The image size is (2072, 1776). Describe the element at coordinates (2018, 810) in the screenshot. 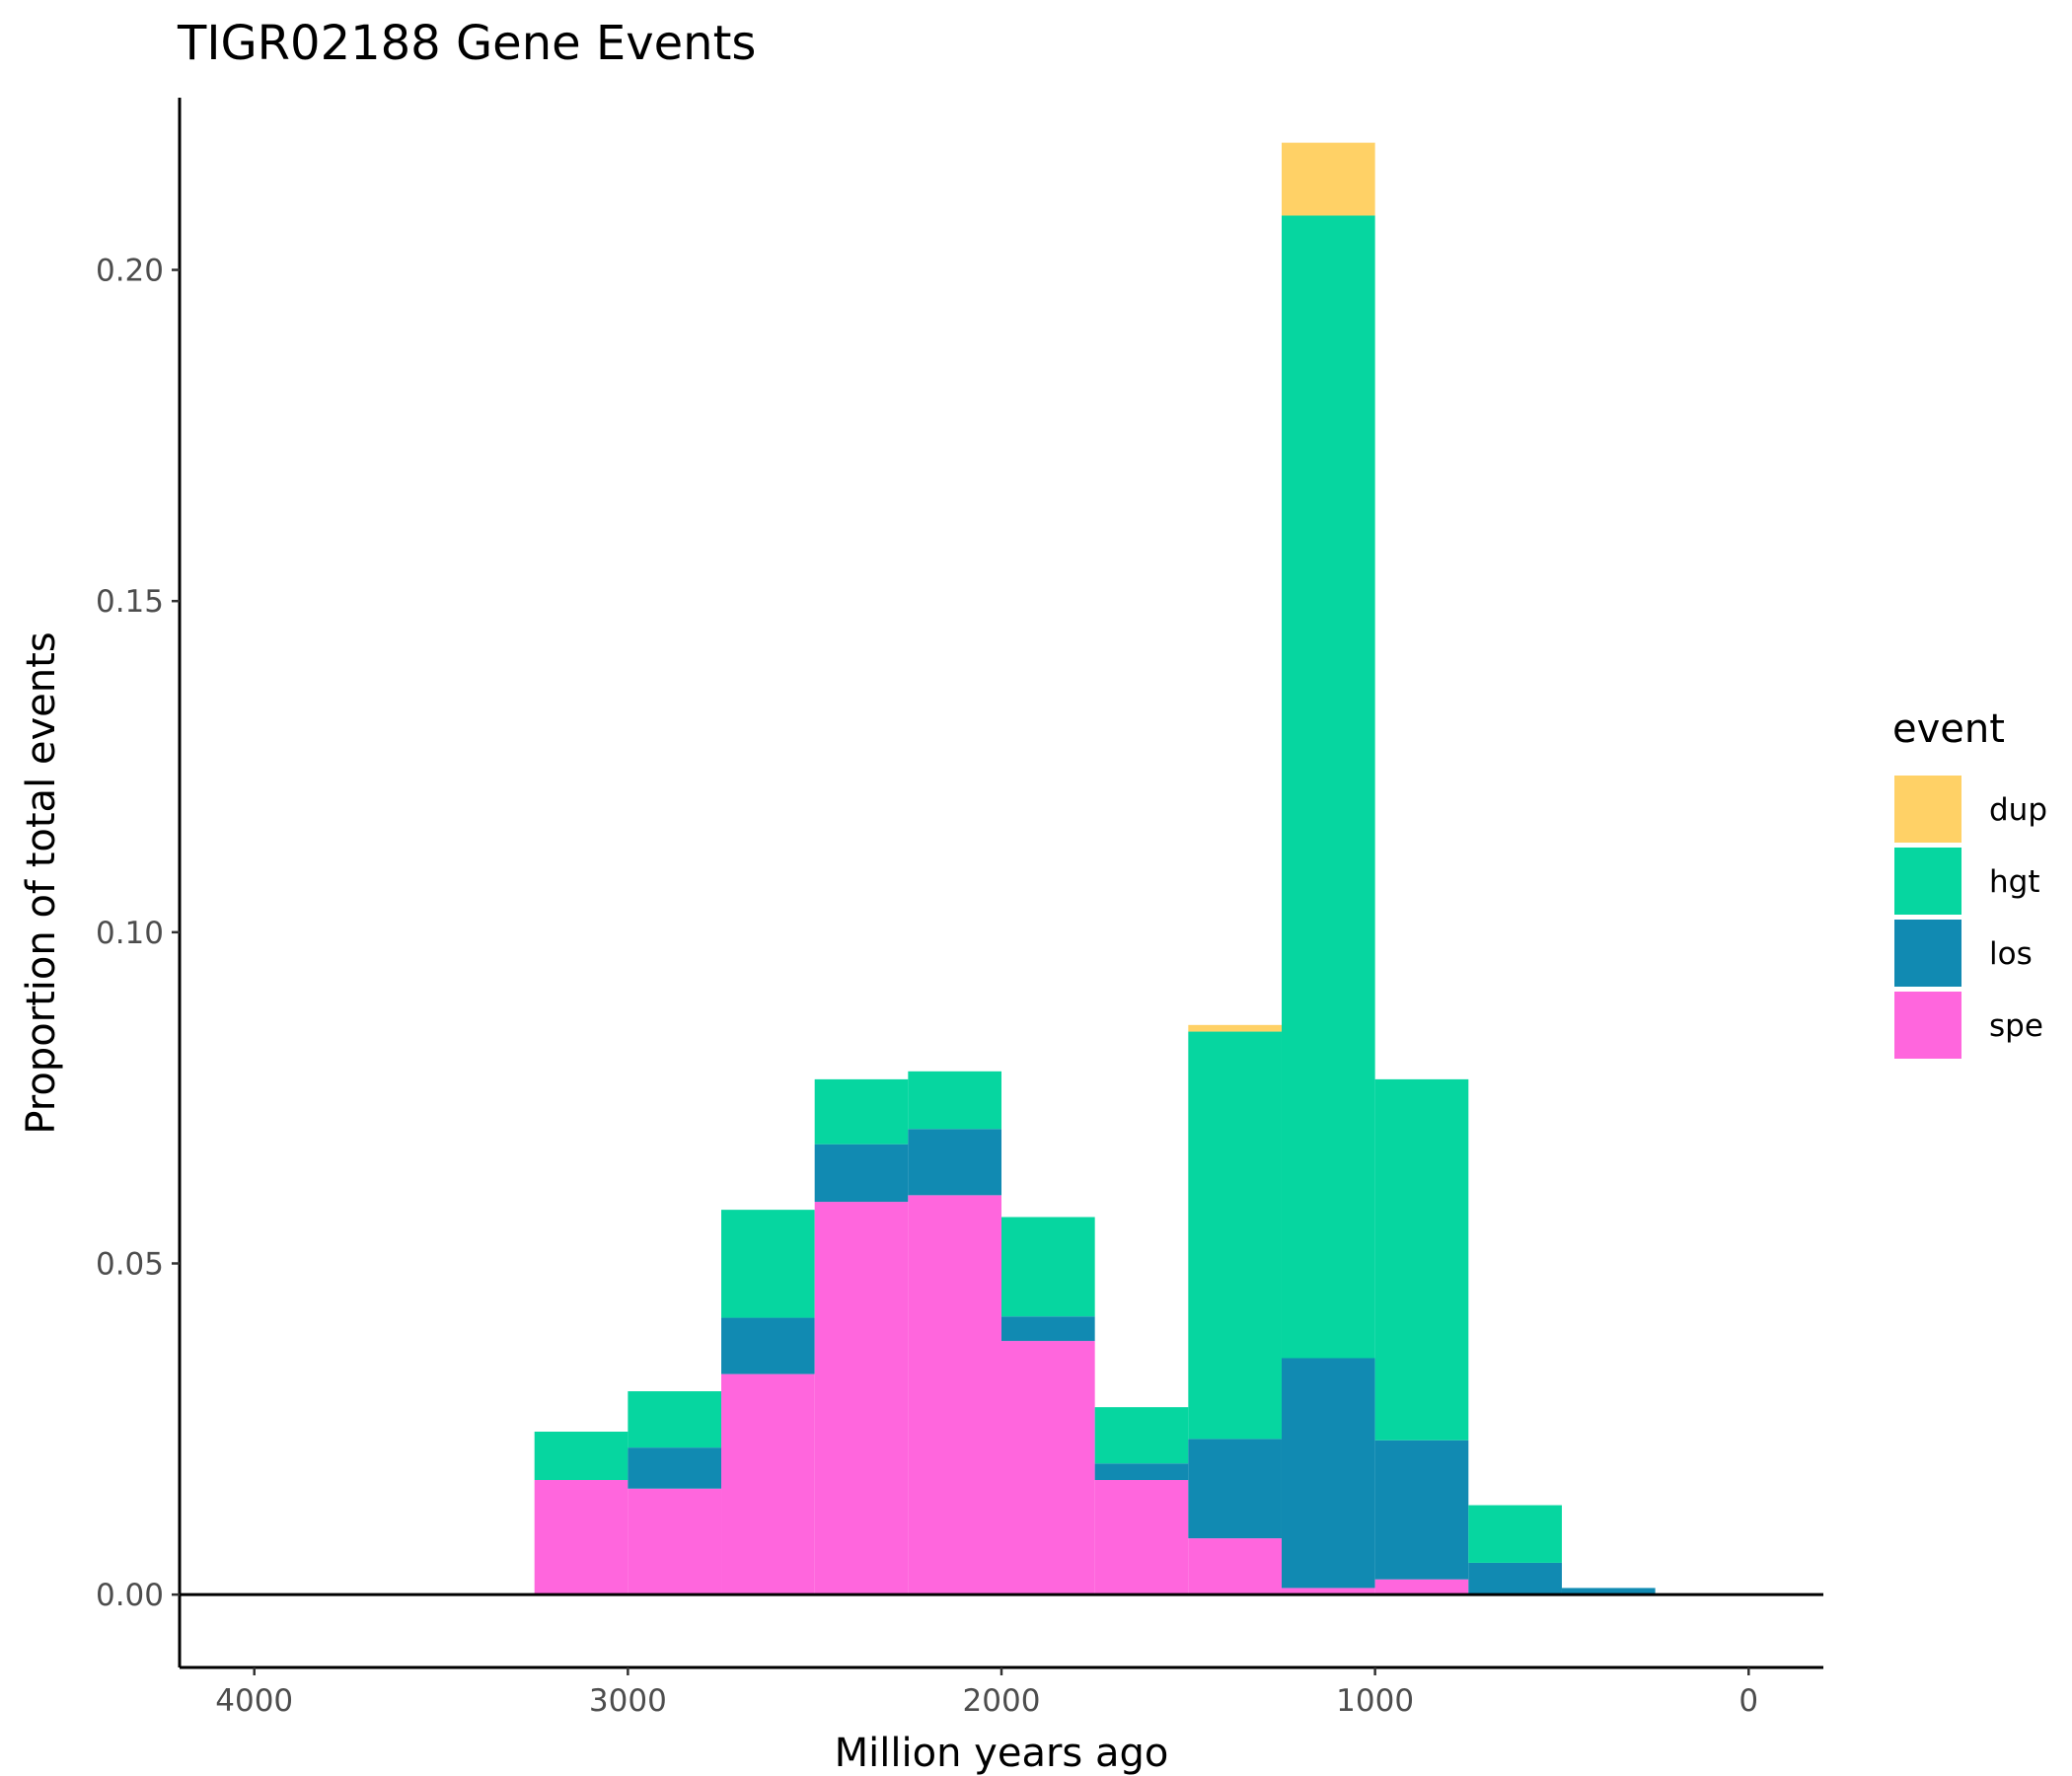

I see `legend-label-dup: dup` at that location.